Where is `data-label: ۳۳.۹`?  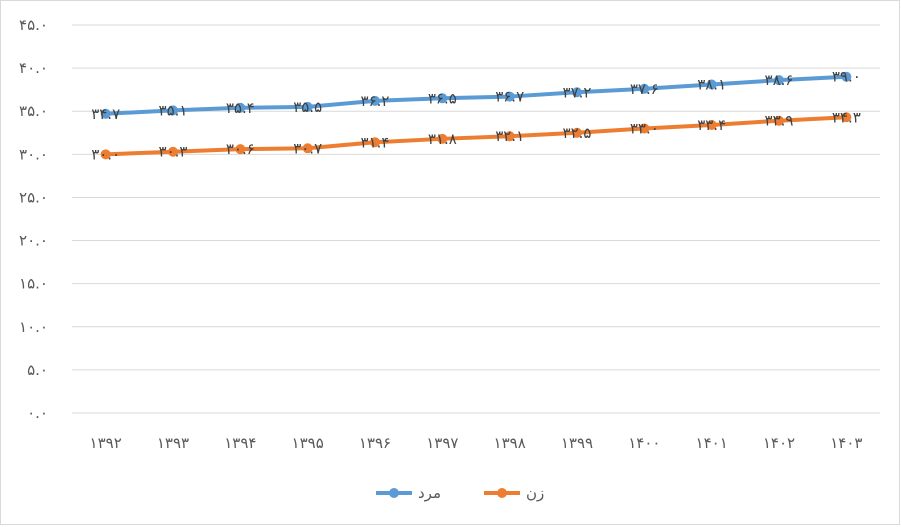 data-label: ۳۳.۹ is located at coordinates (779, 121).